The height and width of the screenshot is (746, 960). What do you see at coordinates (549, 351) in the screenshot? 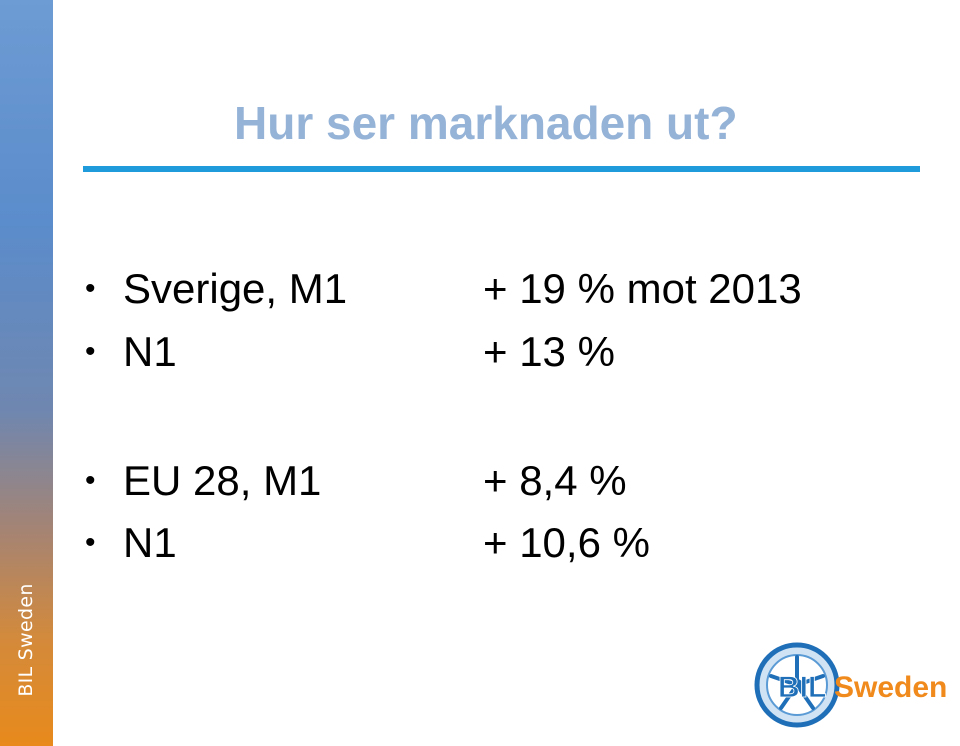
I see `bullet-value: + 13 %` at bounding box center [549, 351].